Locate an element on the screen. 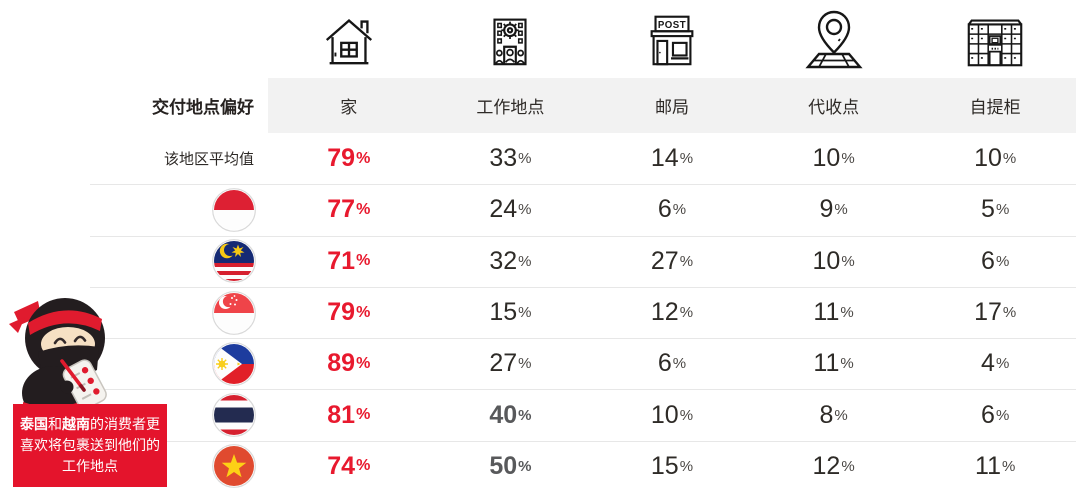 The image size is (1080, 499). value-indonesia-workplace: 24% is located at coordinates (510, 209).